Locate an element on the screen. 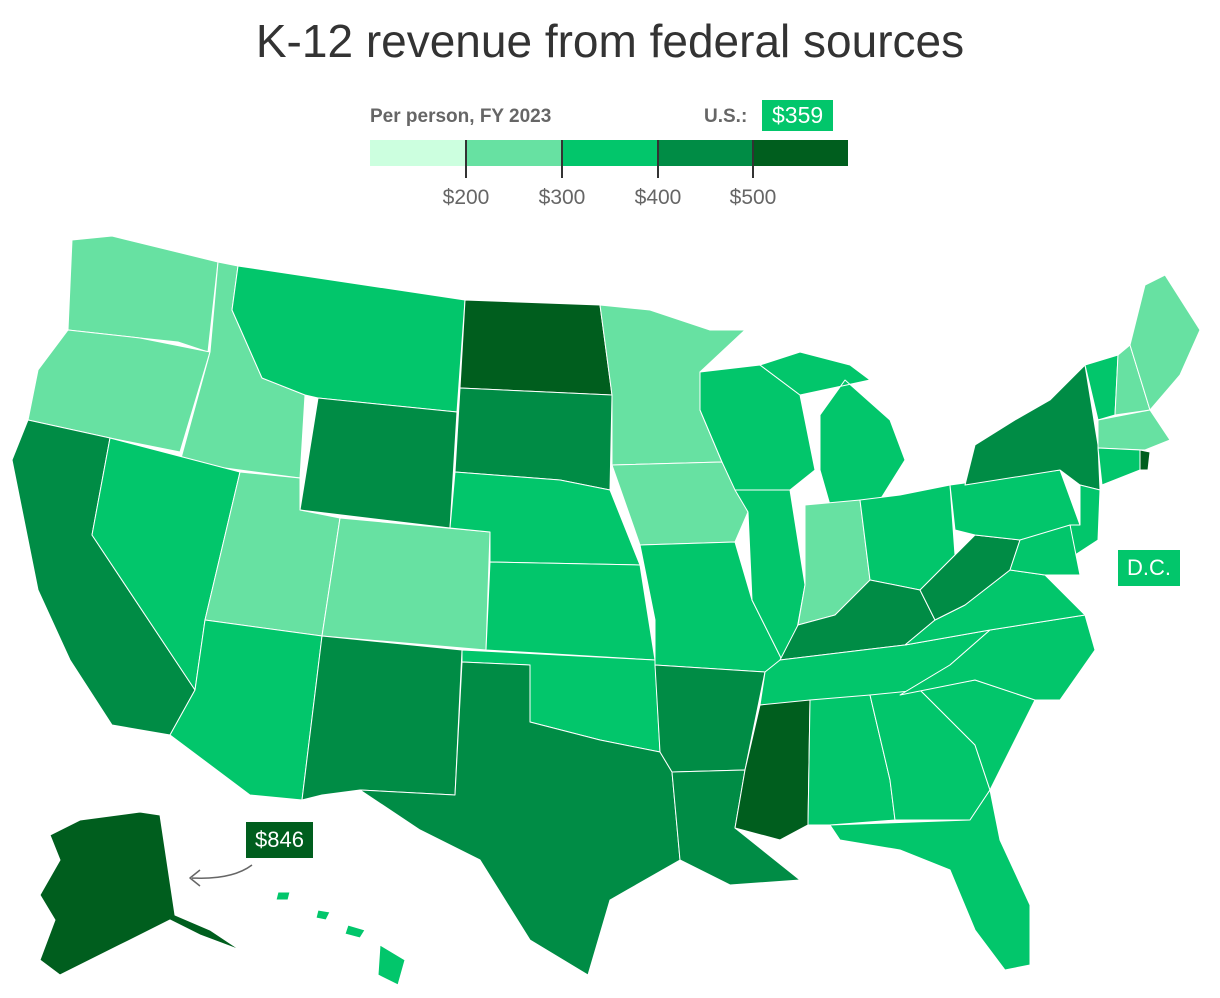  state-hawaii is located at coordinates (340, 938).